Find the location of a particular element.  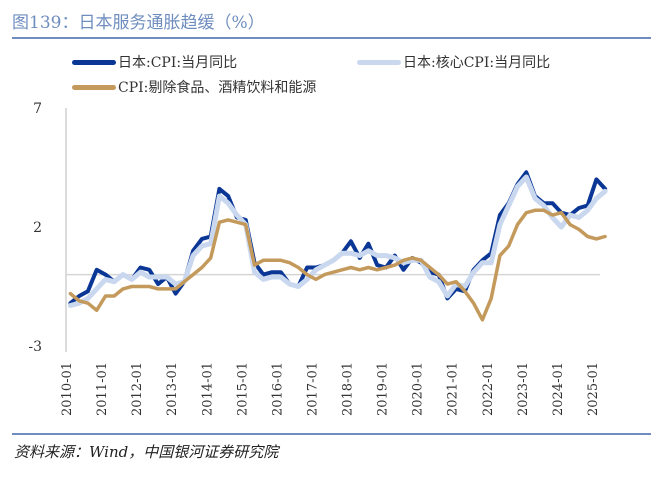

x-tick-label: 2016-01 is located at coordinates (277, 389).